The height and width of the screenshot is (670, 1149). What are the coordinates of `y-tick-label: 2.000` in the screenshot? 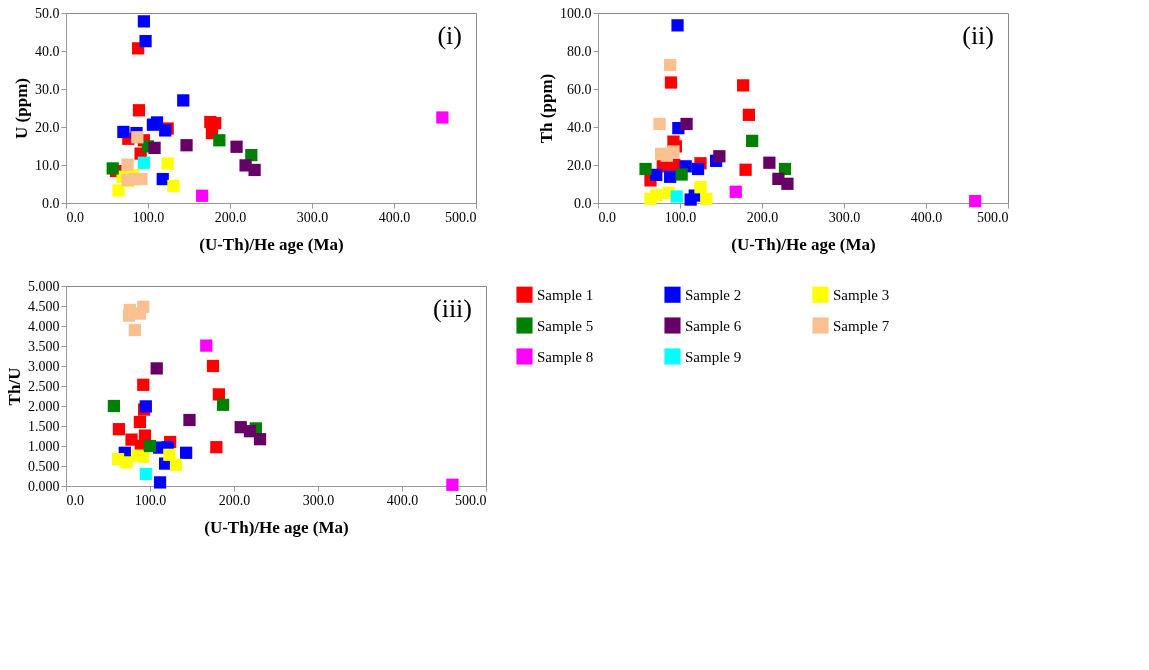 It's located at (44, 406).